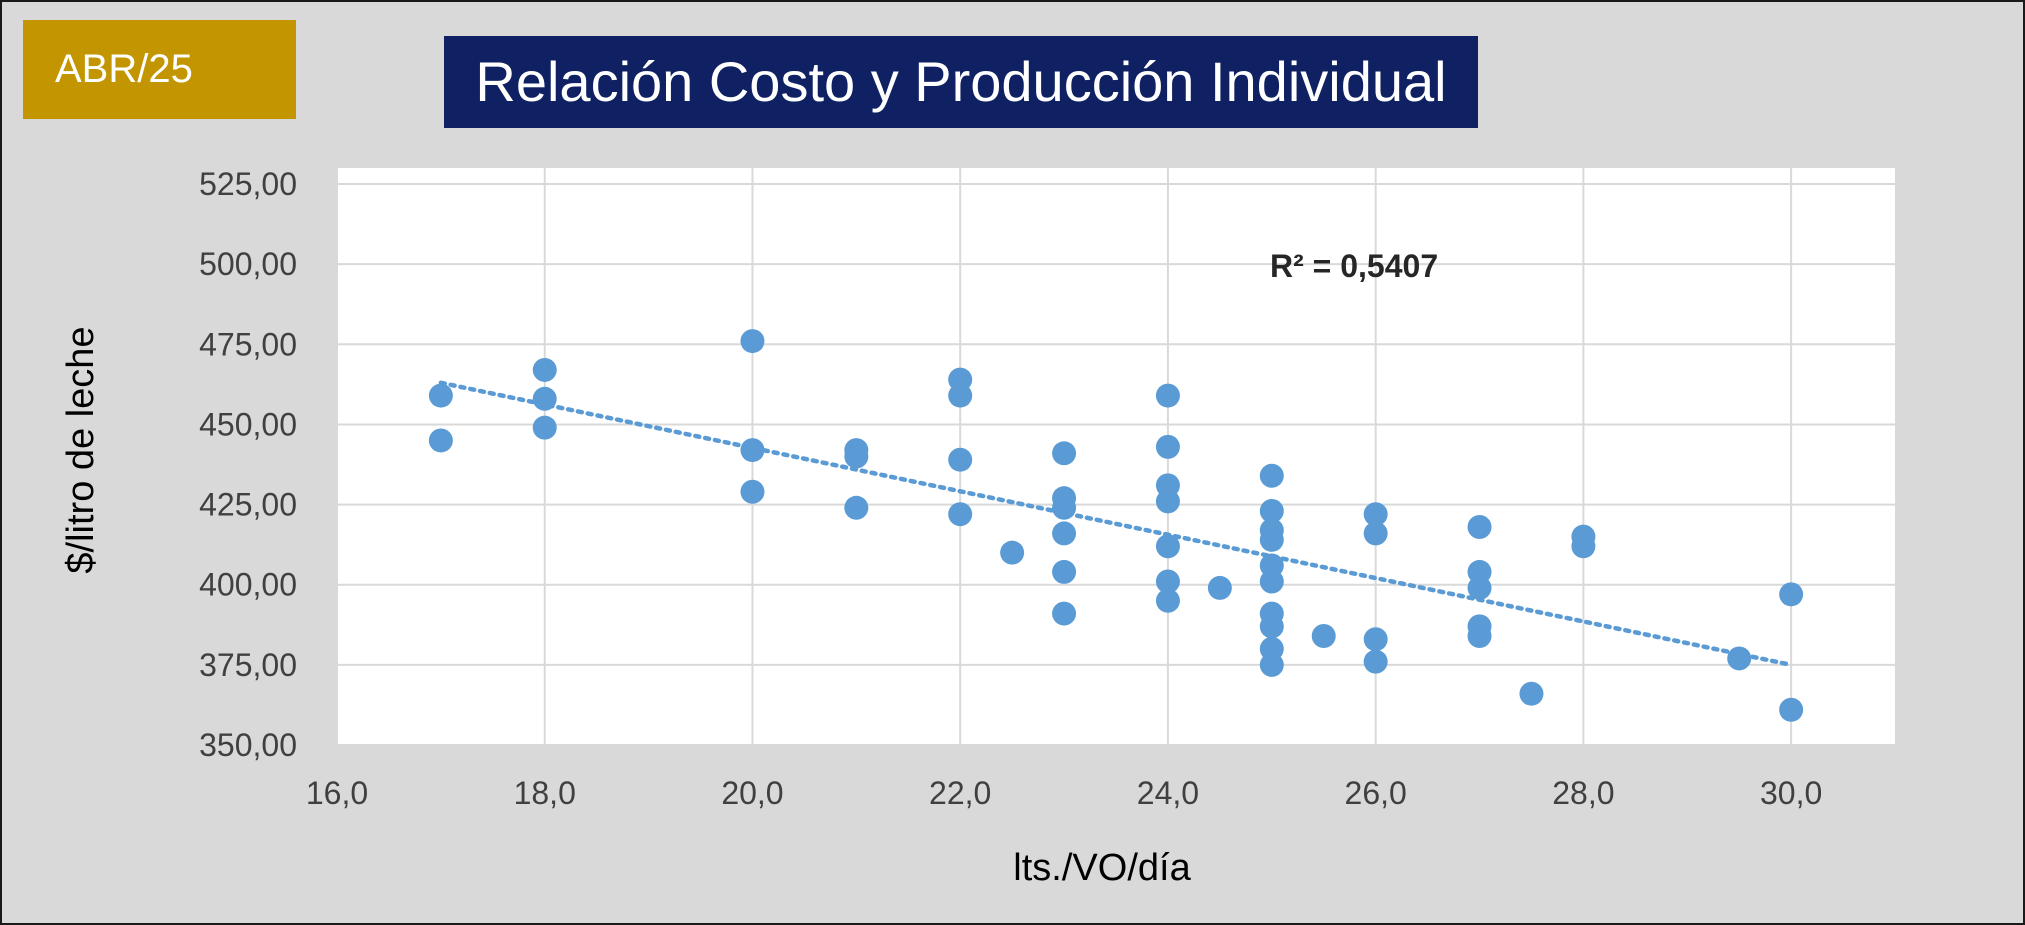  I want to click on x-tick-label: 26,0, so click(1376, 793).